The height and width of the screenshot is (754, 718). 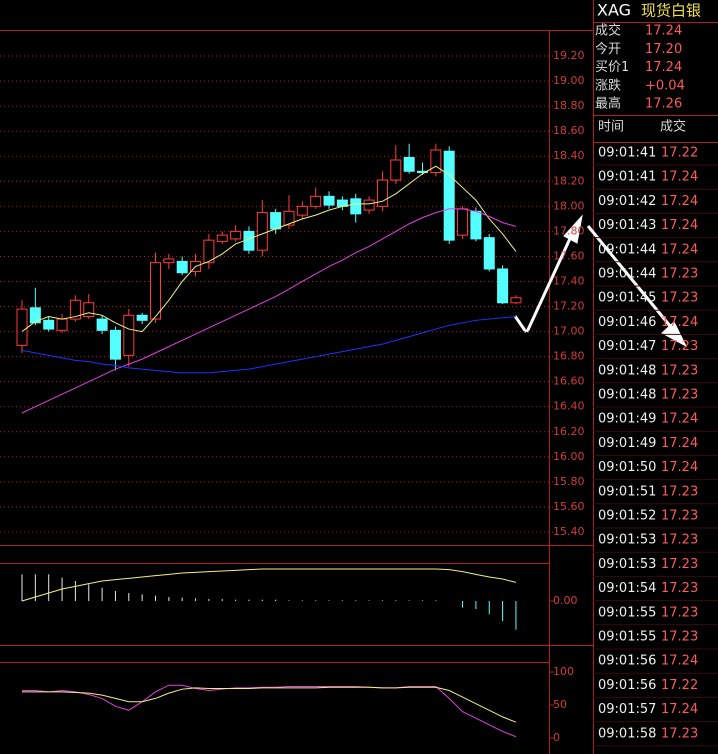 What do you see at coordinates (569, 506) in the screenshot?
I see `y-tick-label: 15.60` at bounding box center [569, 506].